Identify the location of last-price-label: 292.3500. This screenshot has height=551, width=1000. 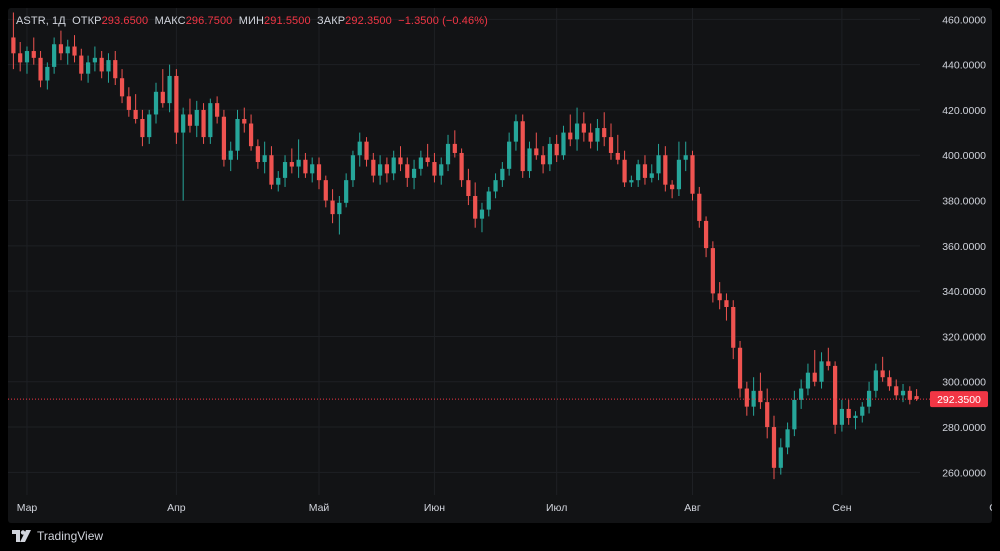
(959, 400).